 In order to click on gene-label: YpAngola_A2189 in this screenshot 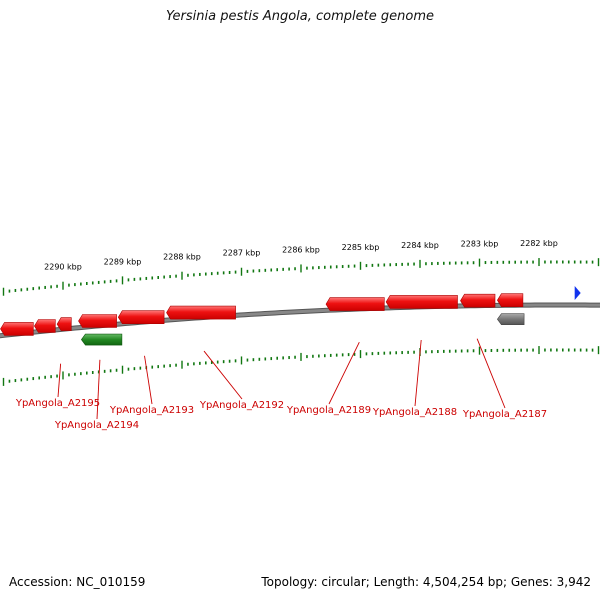, I will do `click(328, 410)`.